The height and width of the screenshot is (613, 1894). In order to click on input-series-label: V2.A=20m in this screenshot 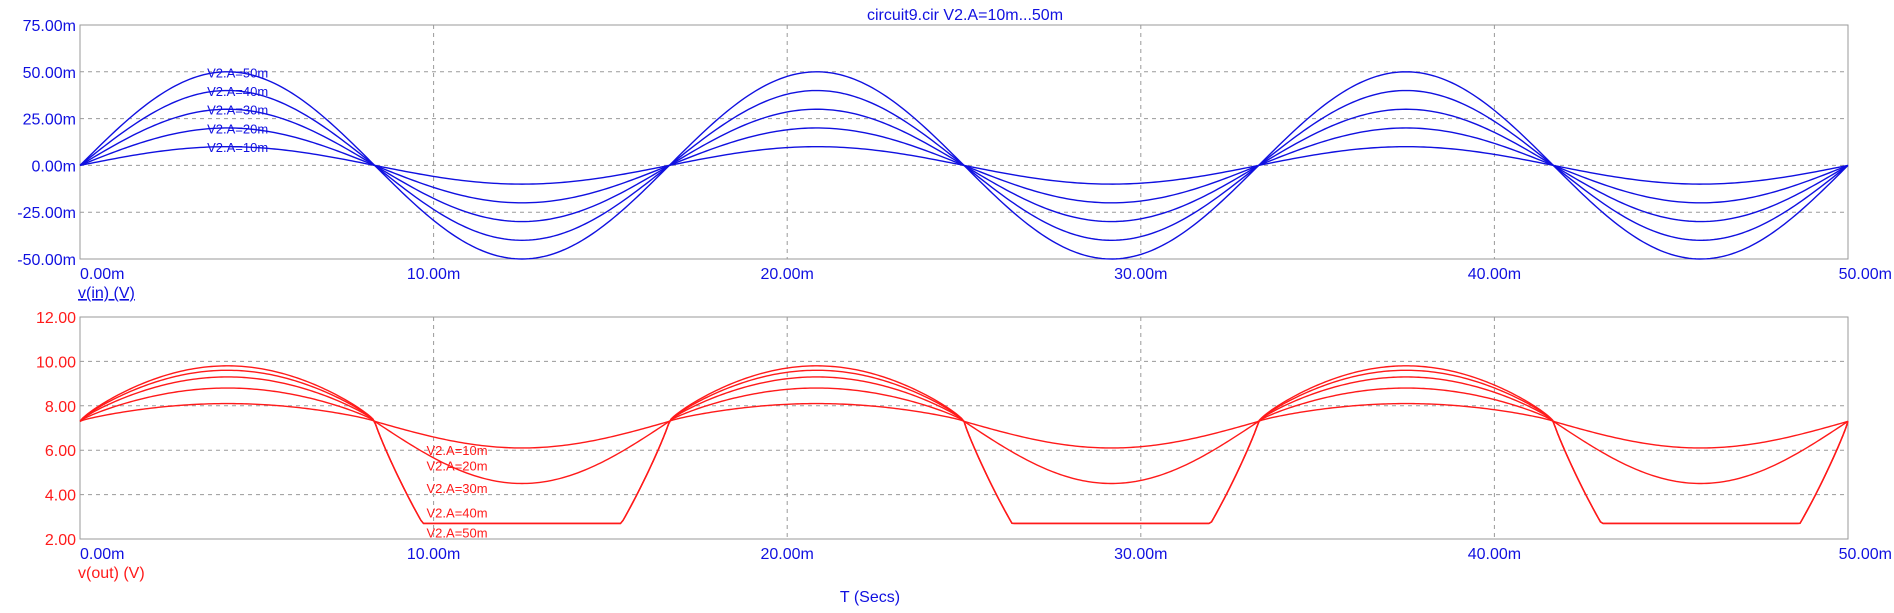, I will do `click(237, 128)`.